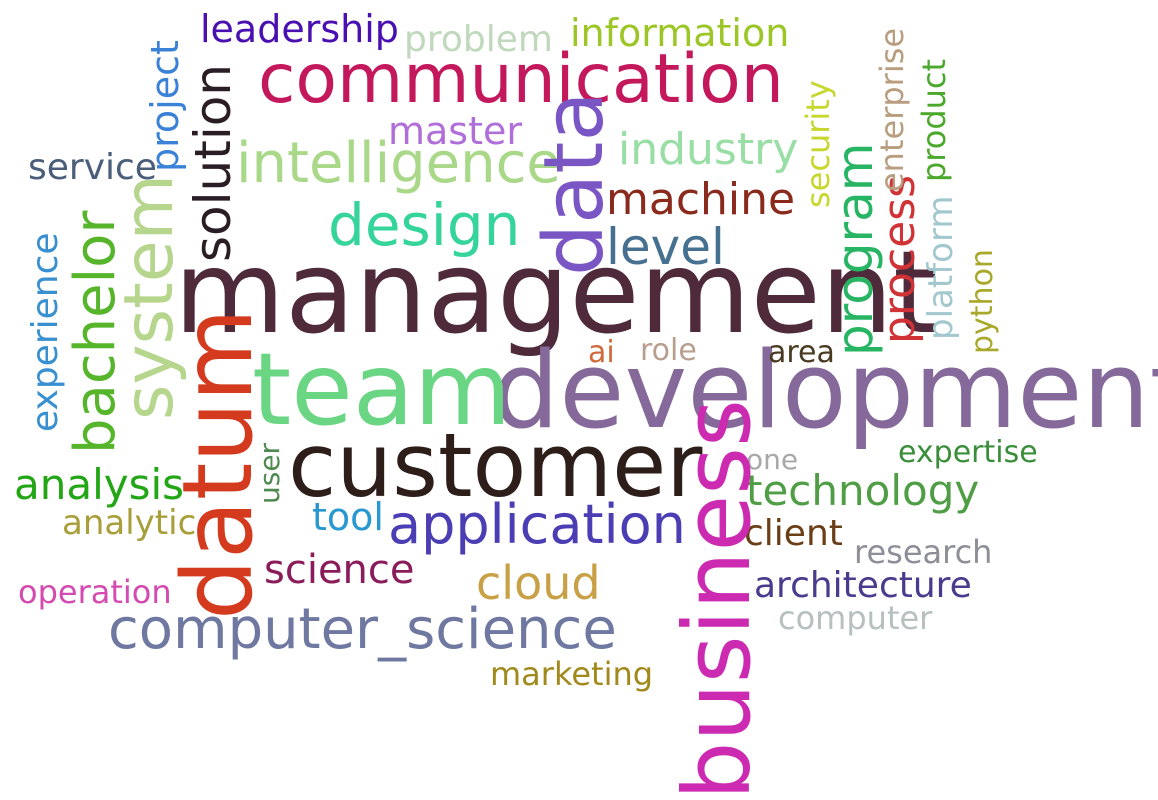  I want to click on word-intelligence: intelligence, so click(398, 163).